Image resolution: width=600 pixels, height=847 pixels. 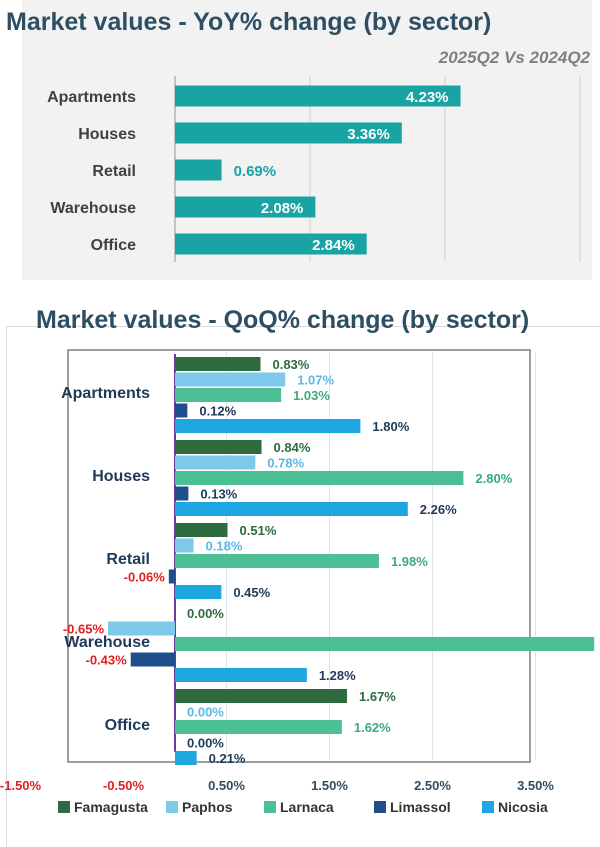 What do you see at coordinates (251, 592) in the screenshot?
I see `qoq-data-label: 0.45%` at bounding box center [251, 592].